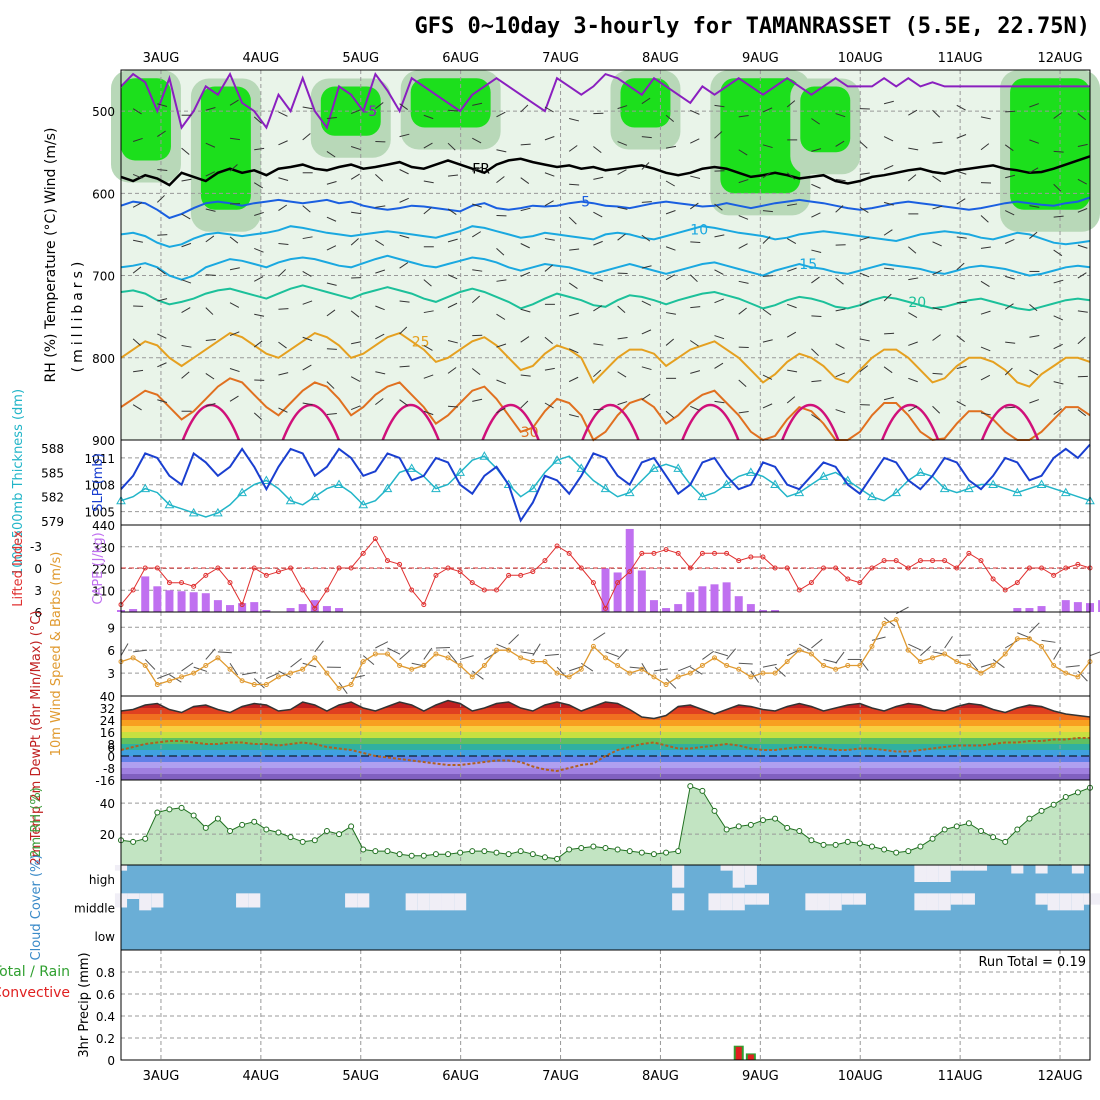  Describe the element at coordinates (36, 908) in the screenshot. I see `cloud-axis-label: Cloud Cover (%)` at that location.